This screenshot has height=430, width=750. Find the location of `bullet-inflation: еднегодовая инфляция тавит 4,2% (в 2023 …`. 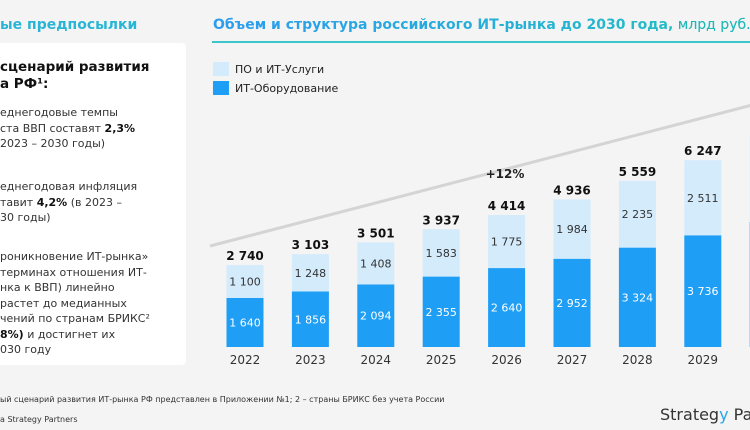

bullet-inflation: еднегодовая инфляция тавит 4,2% (в 2023 … is located at coordinates (68, 202).